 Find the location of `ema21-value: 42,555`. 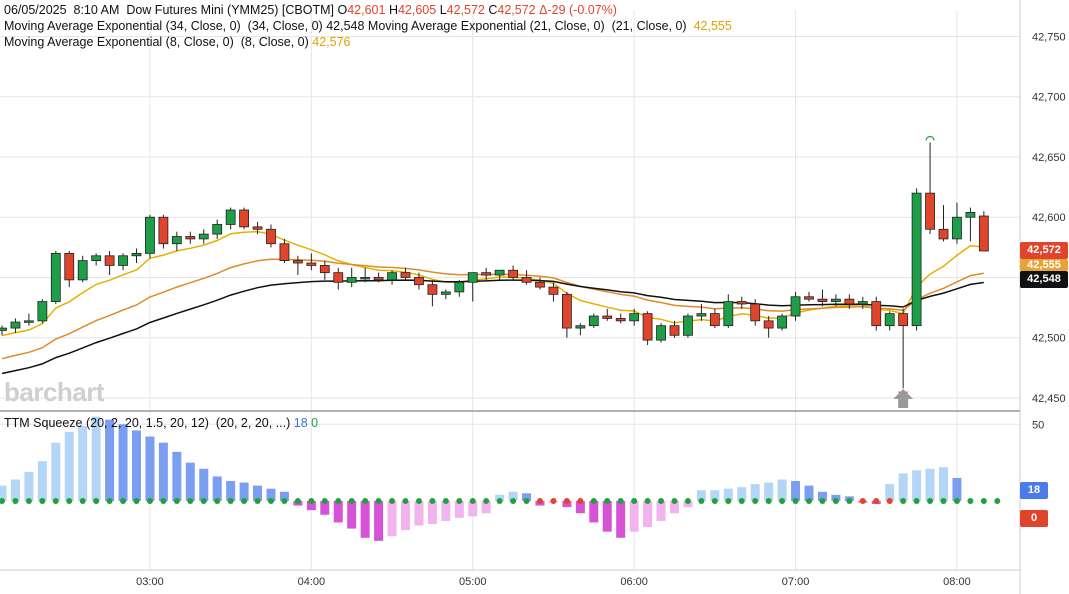

ema21-value: 42,555 is located at coordinates (712, 26).